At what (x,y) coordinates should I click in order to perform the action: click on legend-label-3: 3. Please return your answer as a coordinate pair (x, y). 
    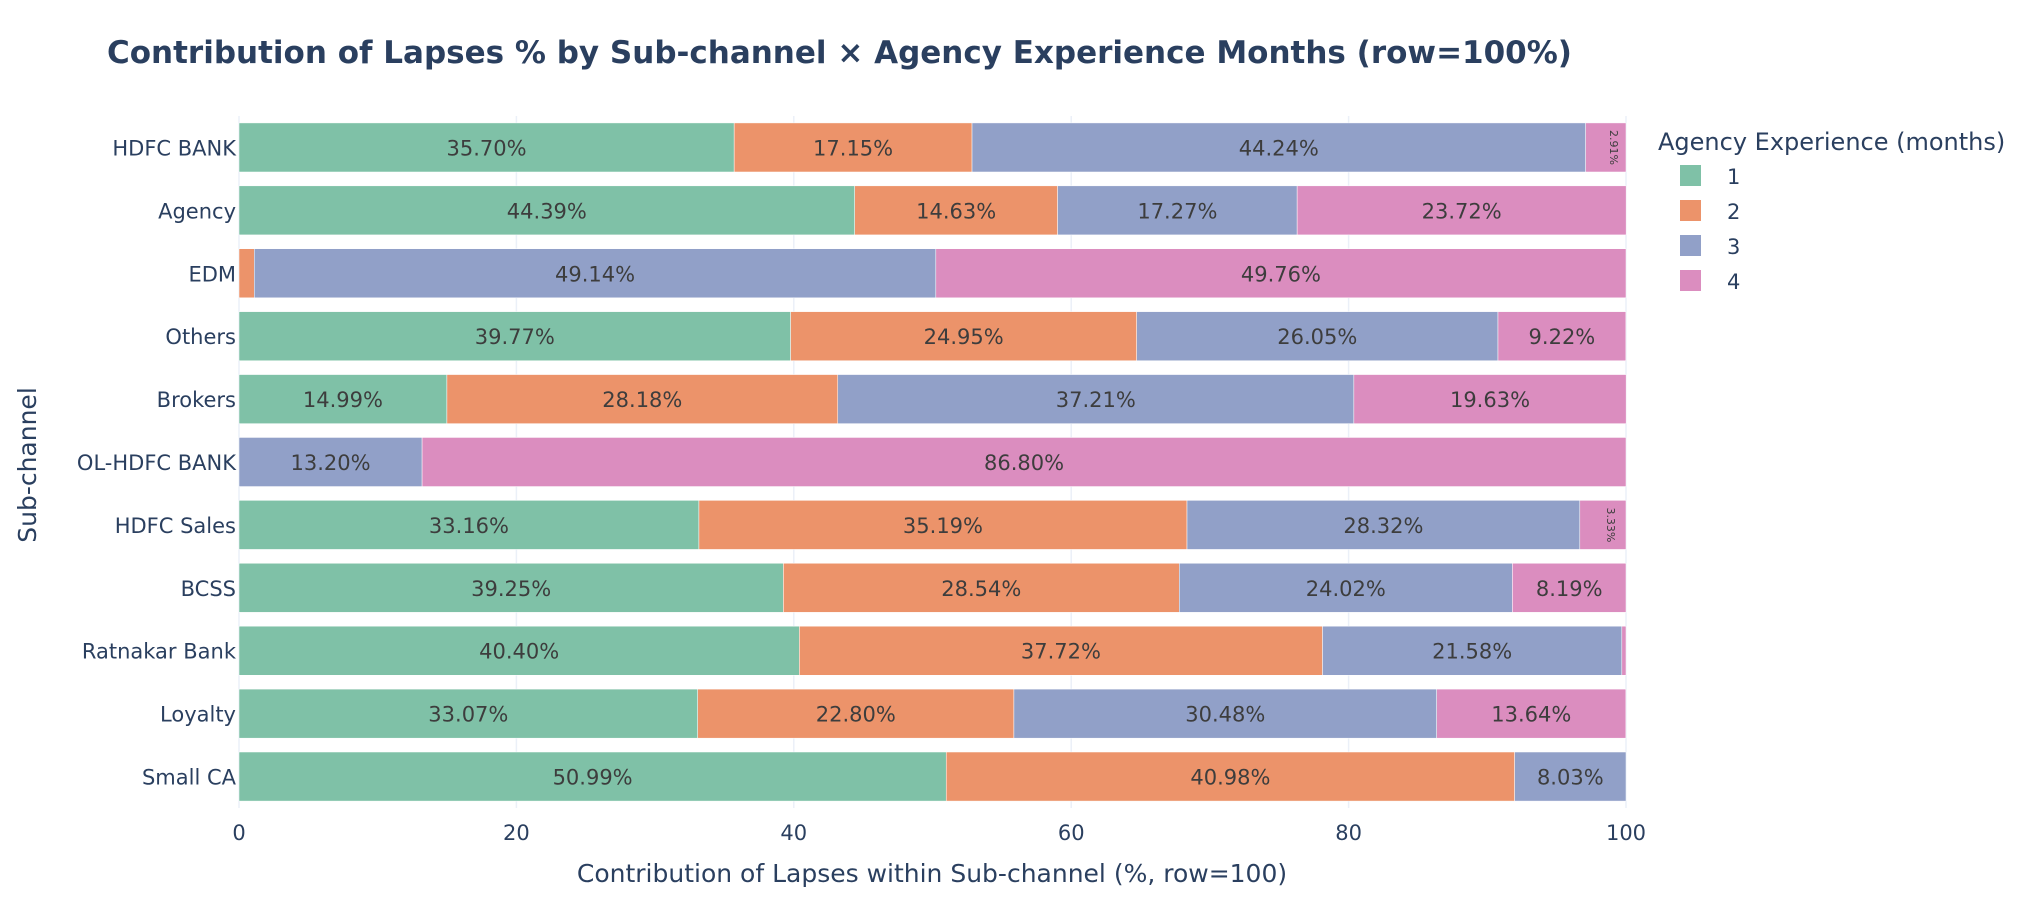
    Looking at the image, I should click on (1733, 247).